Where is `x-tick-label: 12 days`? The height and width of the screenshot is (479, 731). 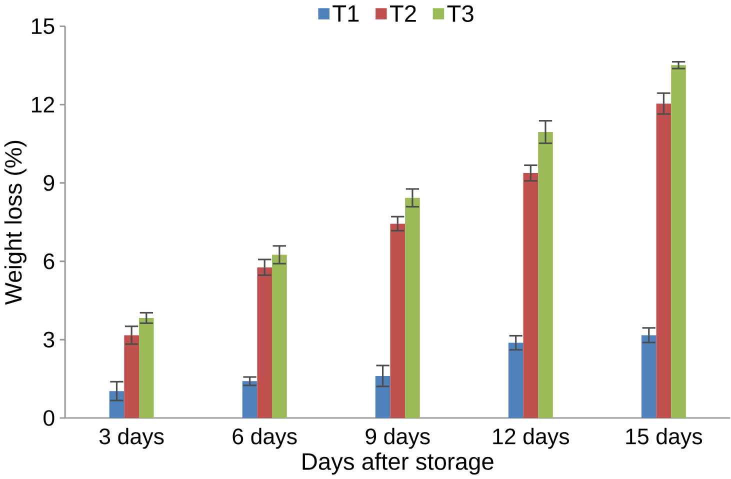
x-tick-label: 12 days is located at coordinates (531, 438).